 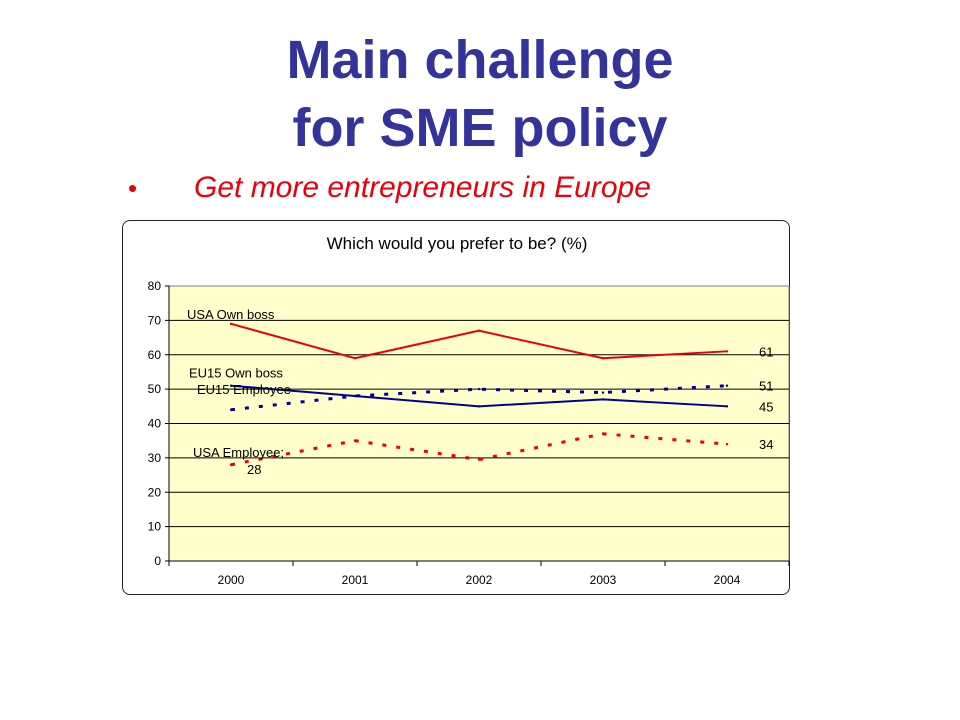 I want to click on x-tick-label: 2002, so click(x=479, y=580).